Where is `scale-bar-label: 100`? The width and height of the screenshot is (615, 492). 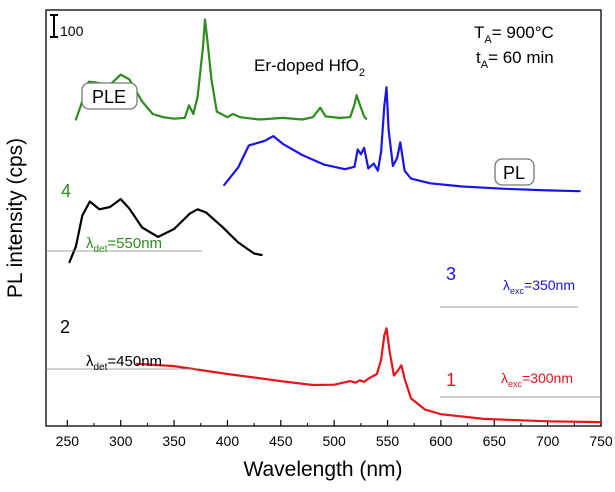 scale-bar-label: 100 is located at coordinates (72, 31).